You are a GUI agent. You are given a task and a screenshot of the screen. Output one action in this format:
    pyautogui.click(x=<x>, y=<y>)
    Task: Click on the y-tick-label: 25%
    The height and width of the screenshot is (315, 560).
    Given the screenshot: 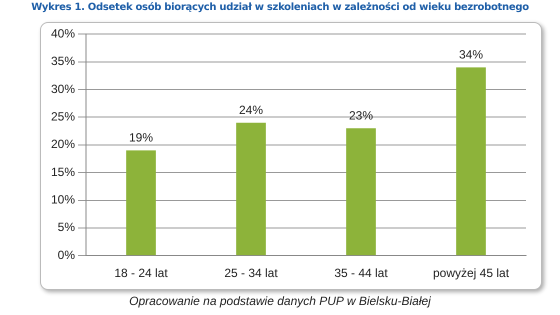 What is the action you would take?
    pyautogui.click(x=63, y=117)
    